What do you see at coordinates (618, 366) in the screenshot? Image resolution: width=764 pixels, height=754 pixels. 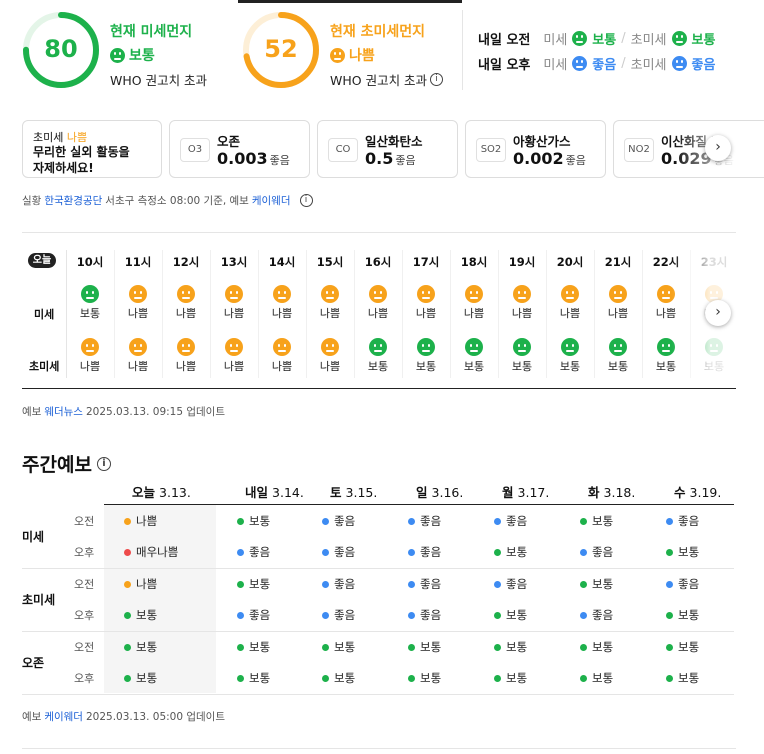 I see `hourly-pm25-status: 보통` at bounding box center [618, 366].